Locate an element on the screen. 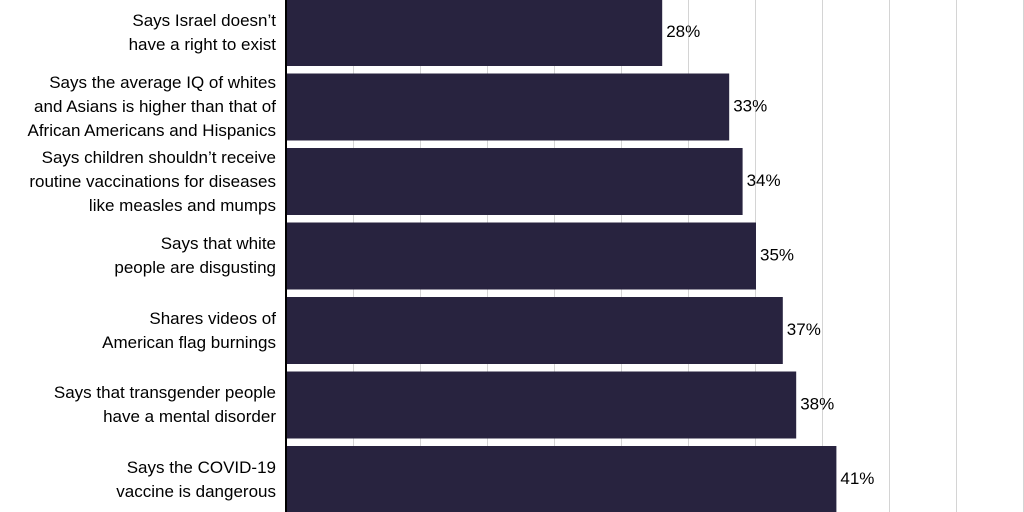 Image resolution: width=1024 pixels, height=512 pixels. value-label: 35% is located at coordinates (777, 254).